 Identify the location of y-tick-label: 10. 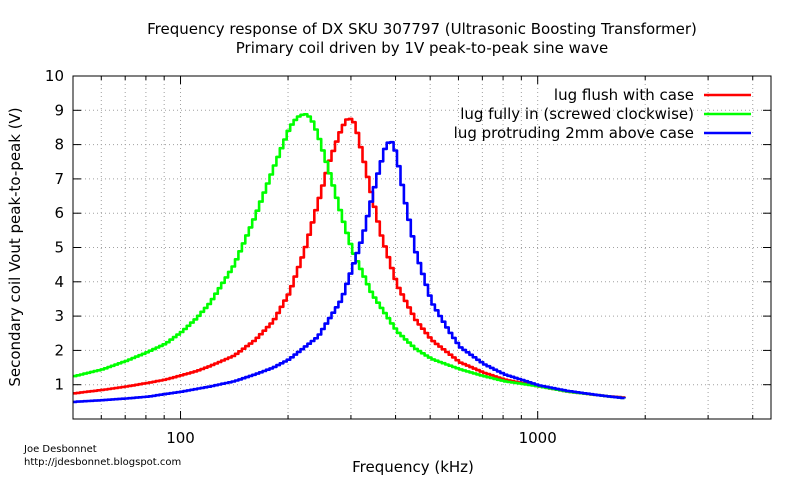
(54, 76).